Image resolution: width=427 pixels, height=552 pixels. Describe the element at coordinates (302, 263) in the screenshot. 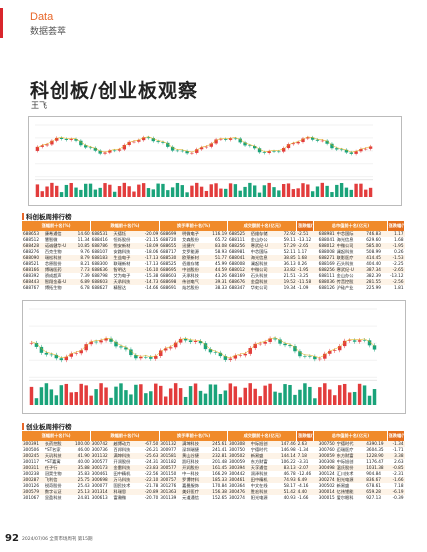

I see `cell: 0.26` at that location.